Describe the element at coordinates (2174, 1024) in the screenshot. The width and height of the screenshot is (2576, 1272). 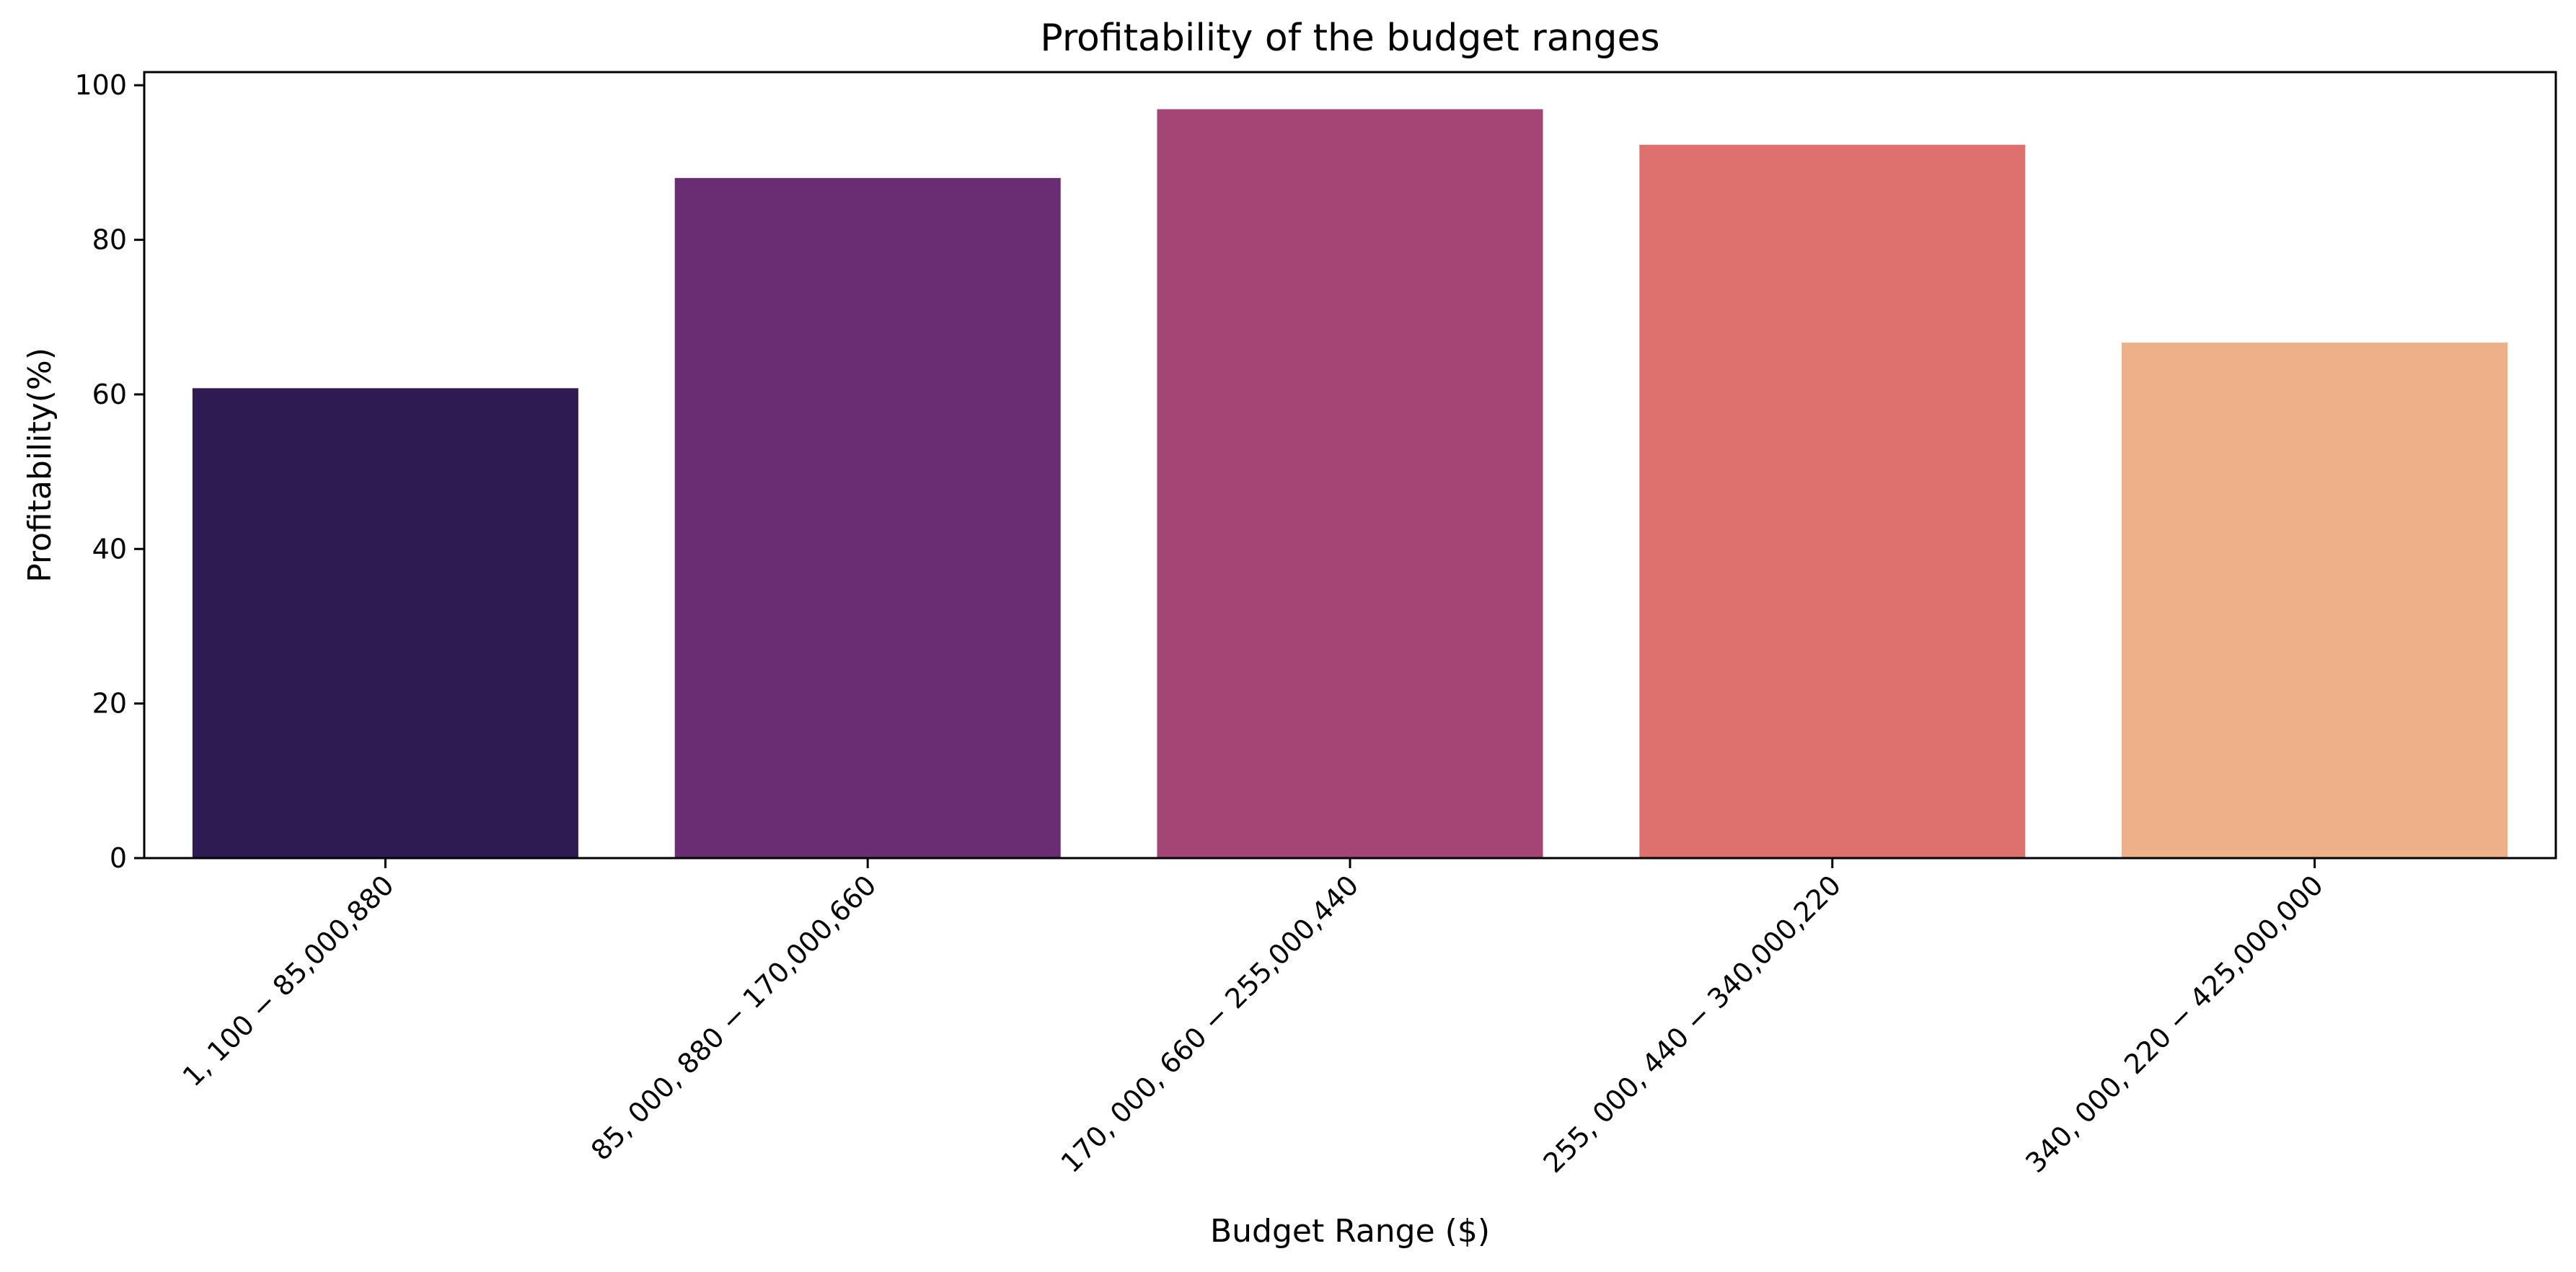
I see `x-tick-label: 340, 000, 220 − 425,000,000` at that location.